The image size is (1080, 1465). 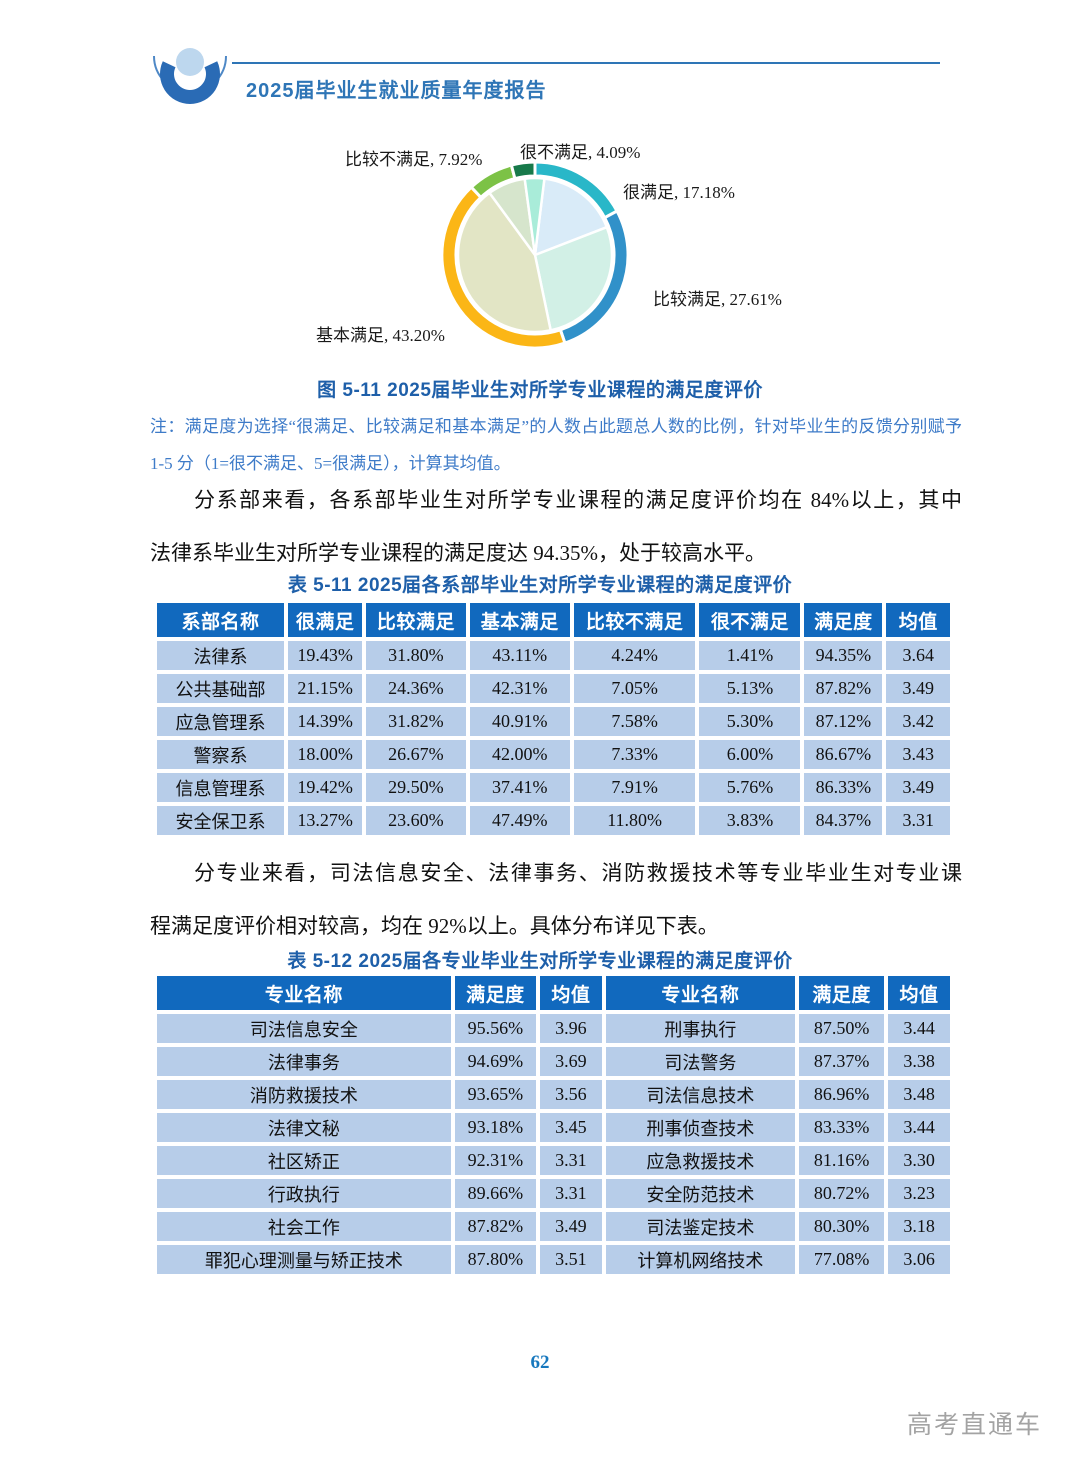 What do you see at coordinates (519, 754) in the screenshot?
I see `table-cell: 42.00%` at bounding box center [519, 754].